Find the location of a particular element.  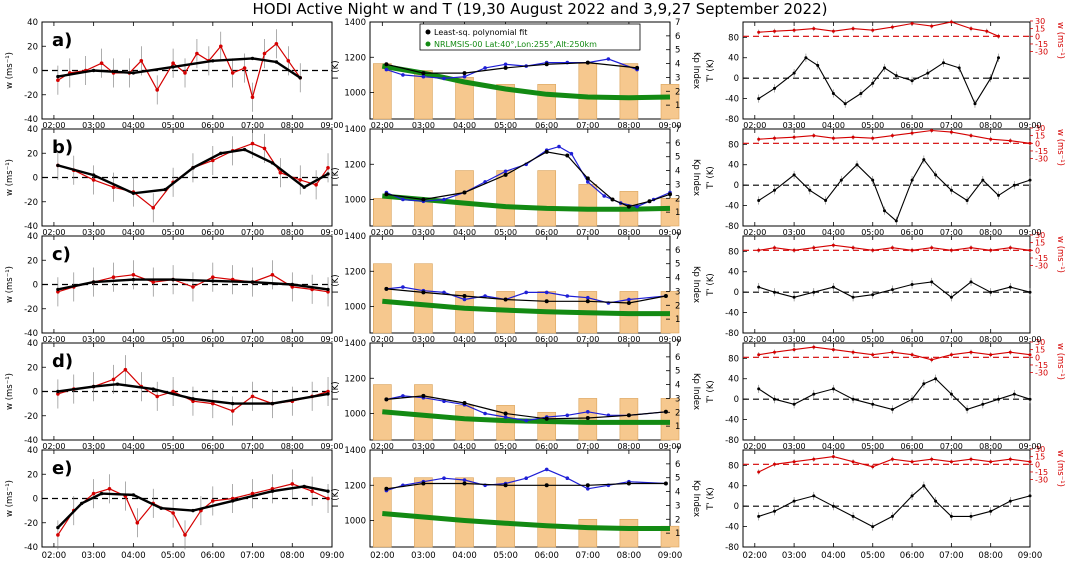

legend-model-label: NRLMSIS-00 Lat:40°,Lon:255°,Alt:250km is located at coordinates (515, 44).